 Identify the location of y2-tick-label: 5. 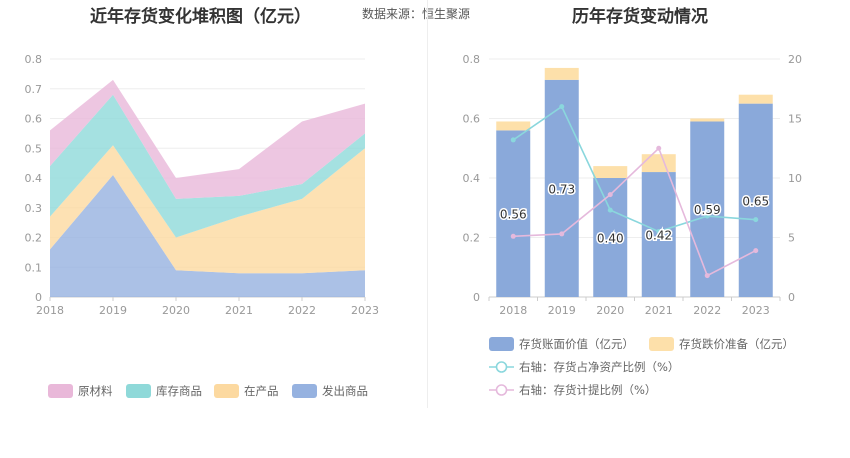
(791, 238).